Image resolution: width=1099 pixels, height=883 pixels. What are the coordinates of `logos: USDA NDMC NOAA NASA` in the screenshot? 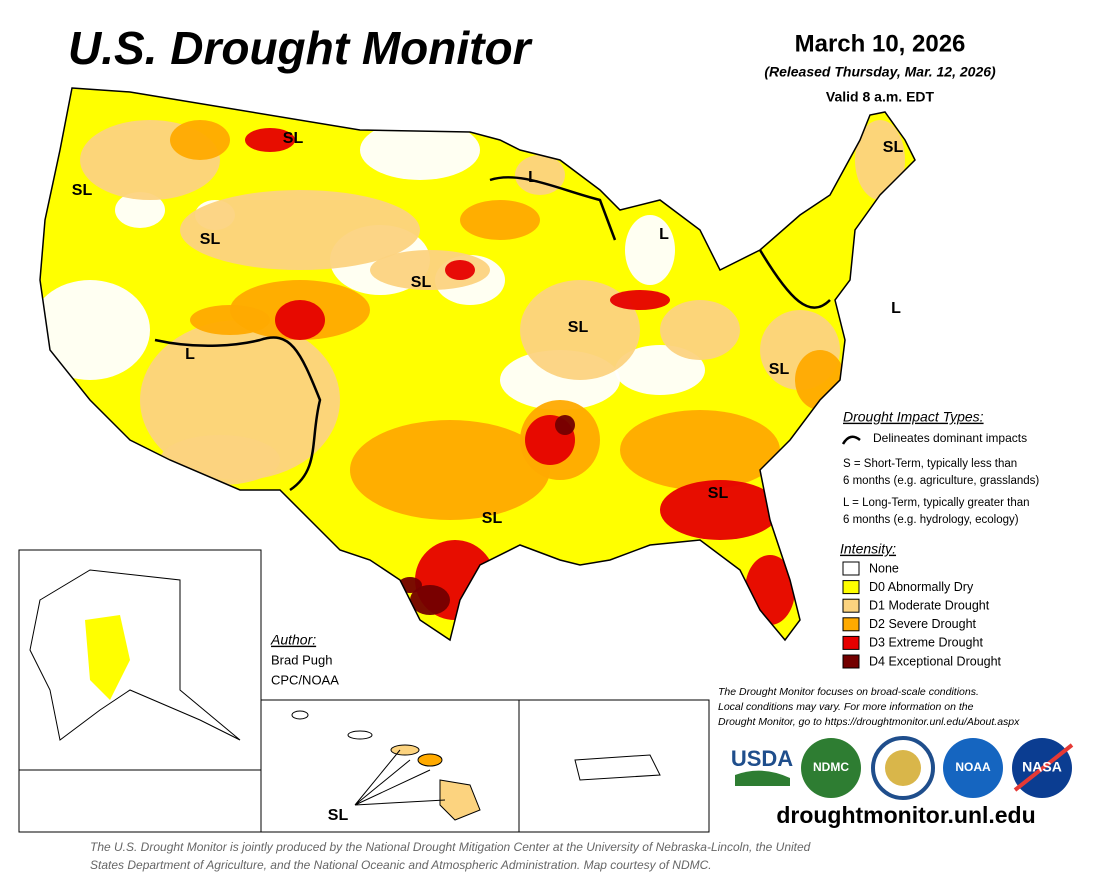 It's located at (902, 768).